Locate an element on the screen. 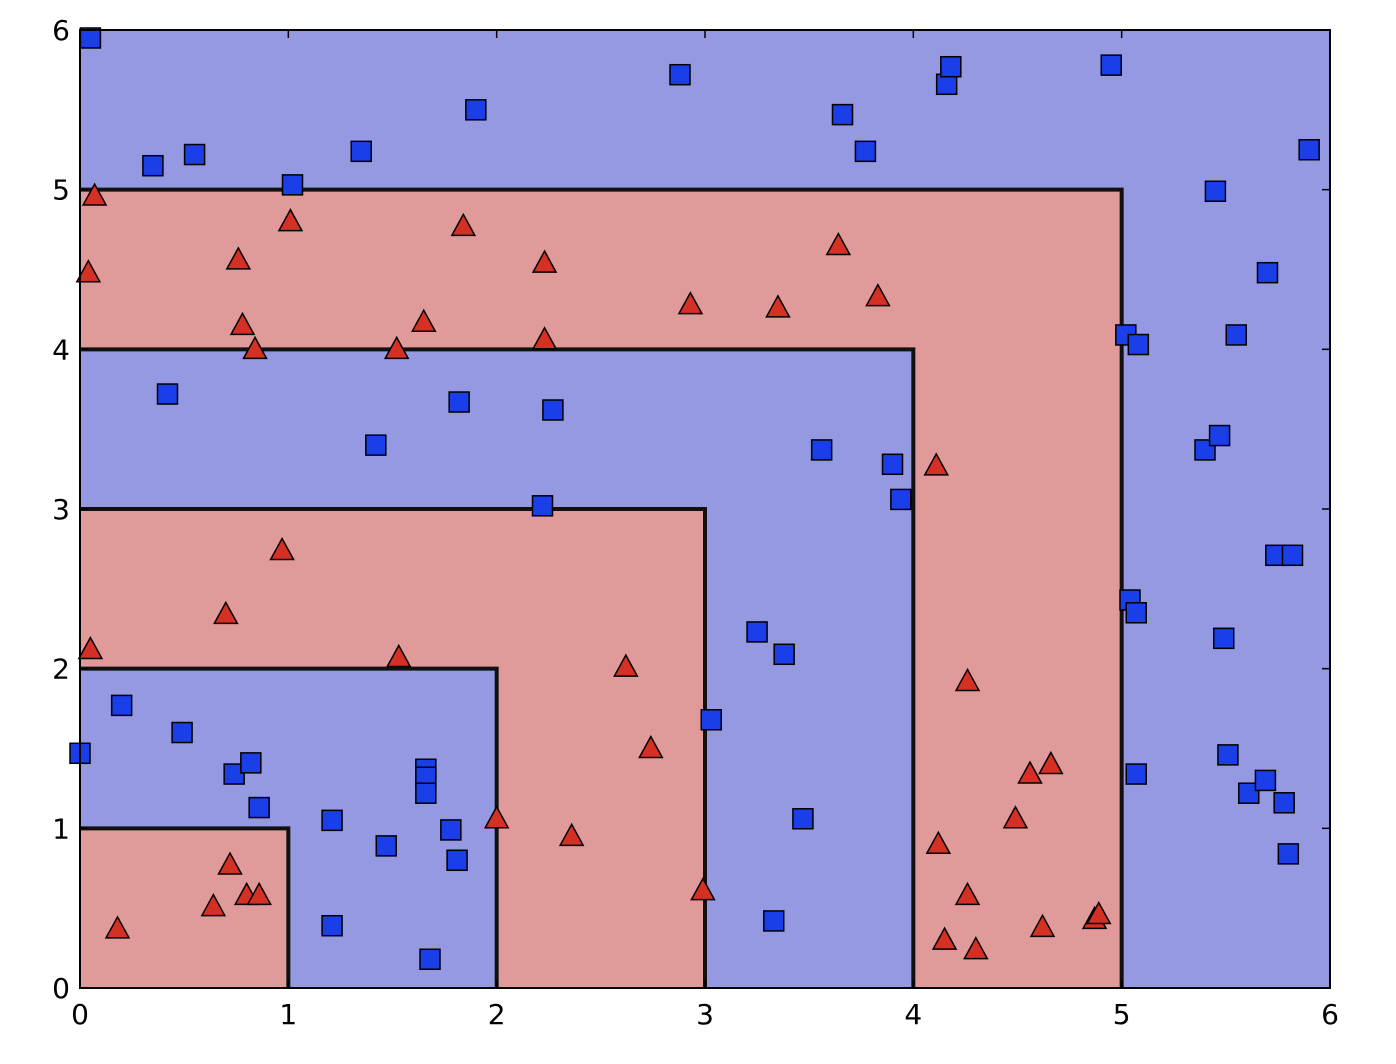 This screenshot has height=1064, width=1396. y-tick-label: 5 is located at coordinates (61, 190).